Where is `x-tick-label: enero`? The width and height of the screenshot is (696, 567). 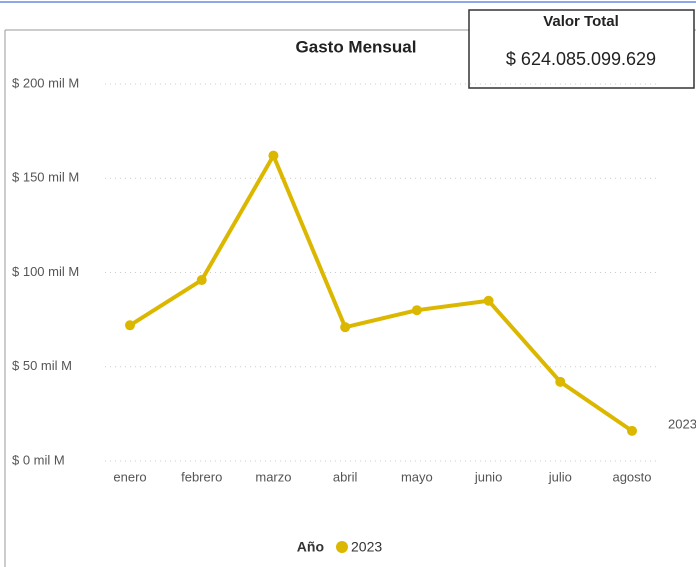
x-tick-label: enero is located at coordinates (129, 476).